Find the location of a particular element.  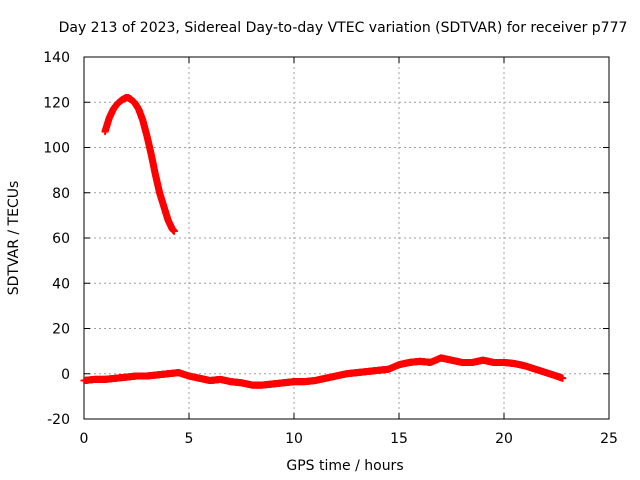

x-tick-label: 20 is located at coordinates (504, 439).